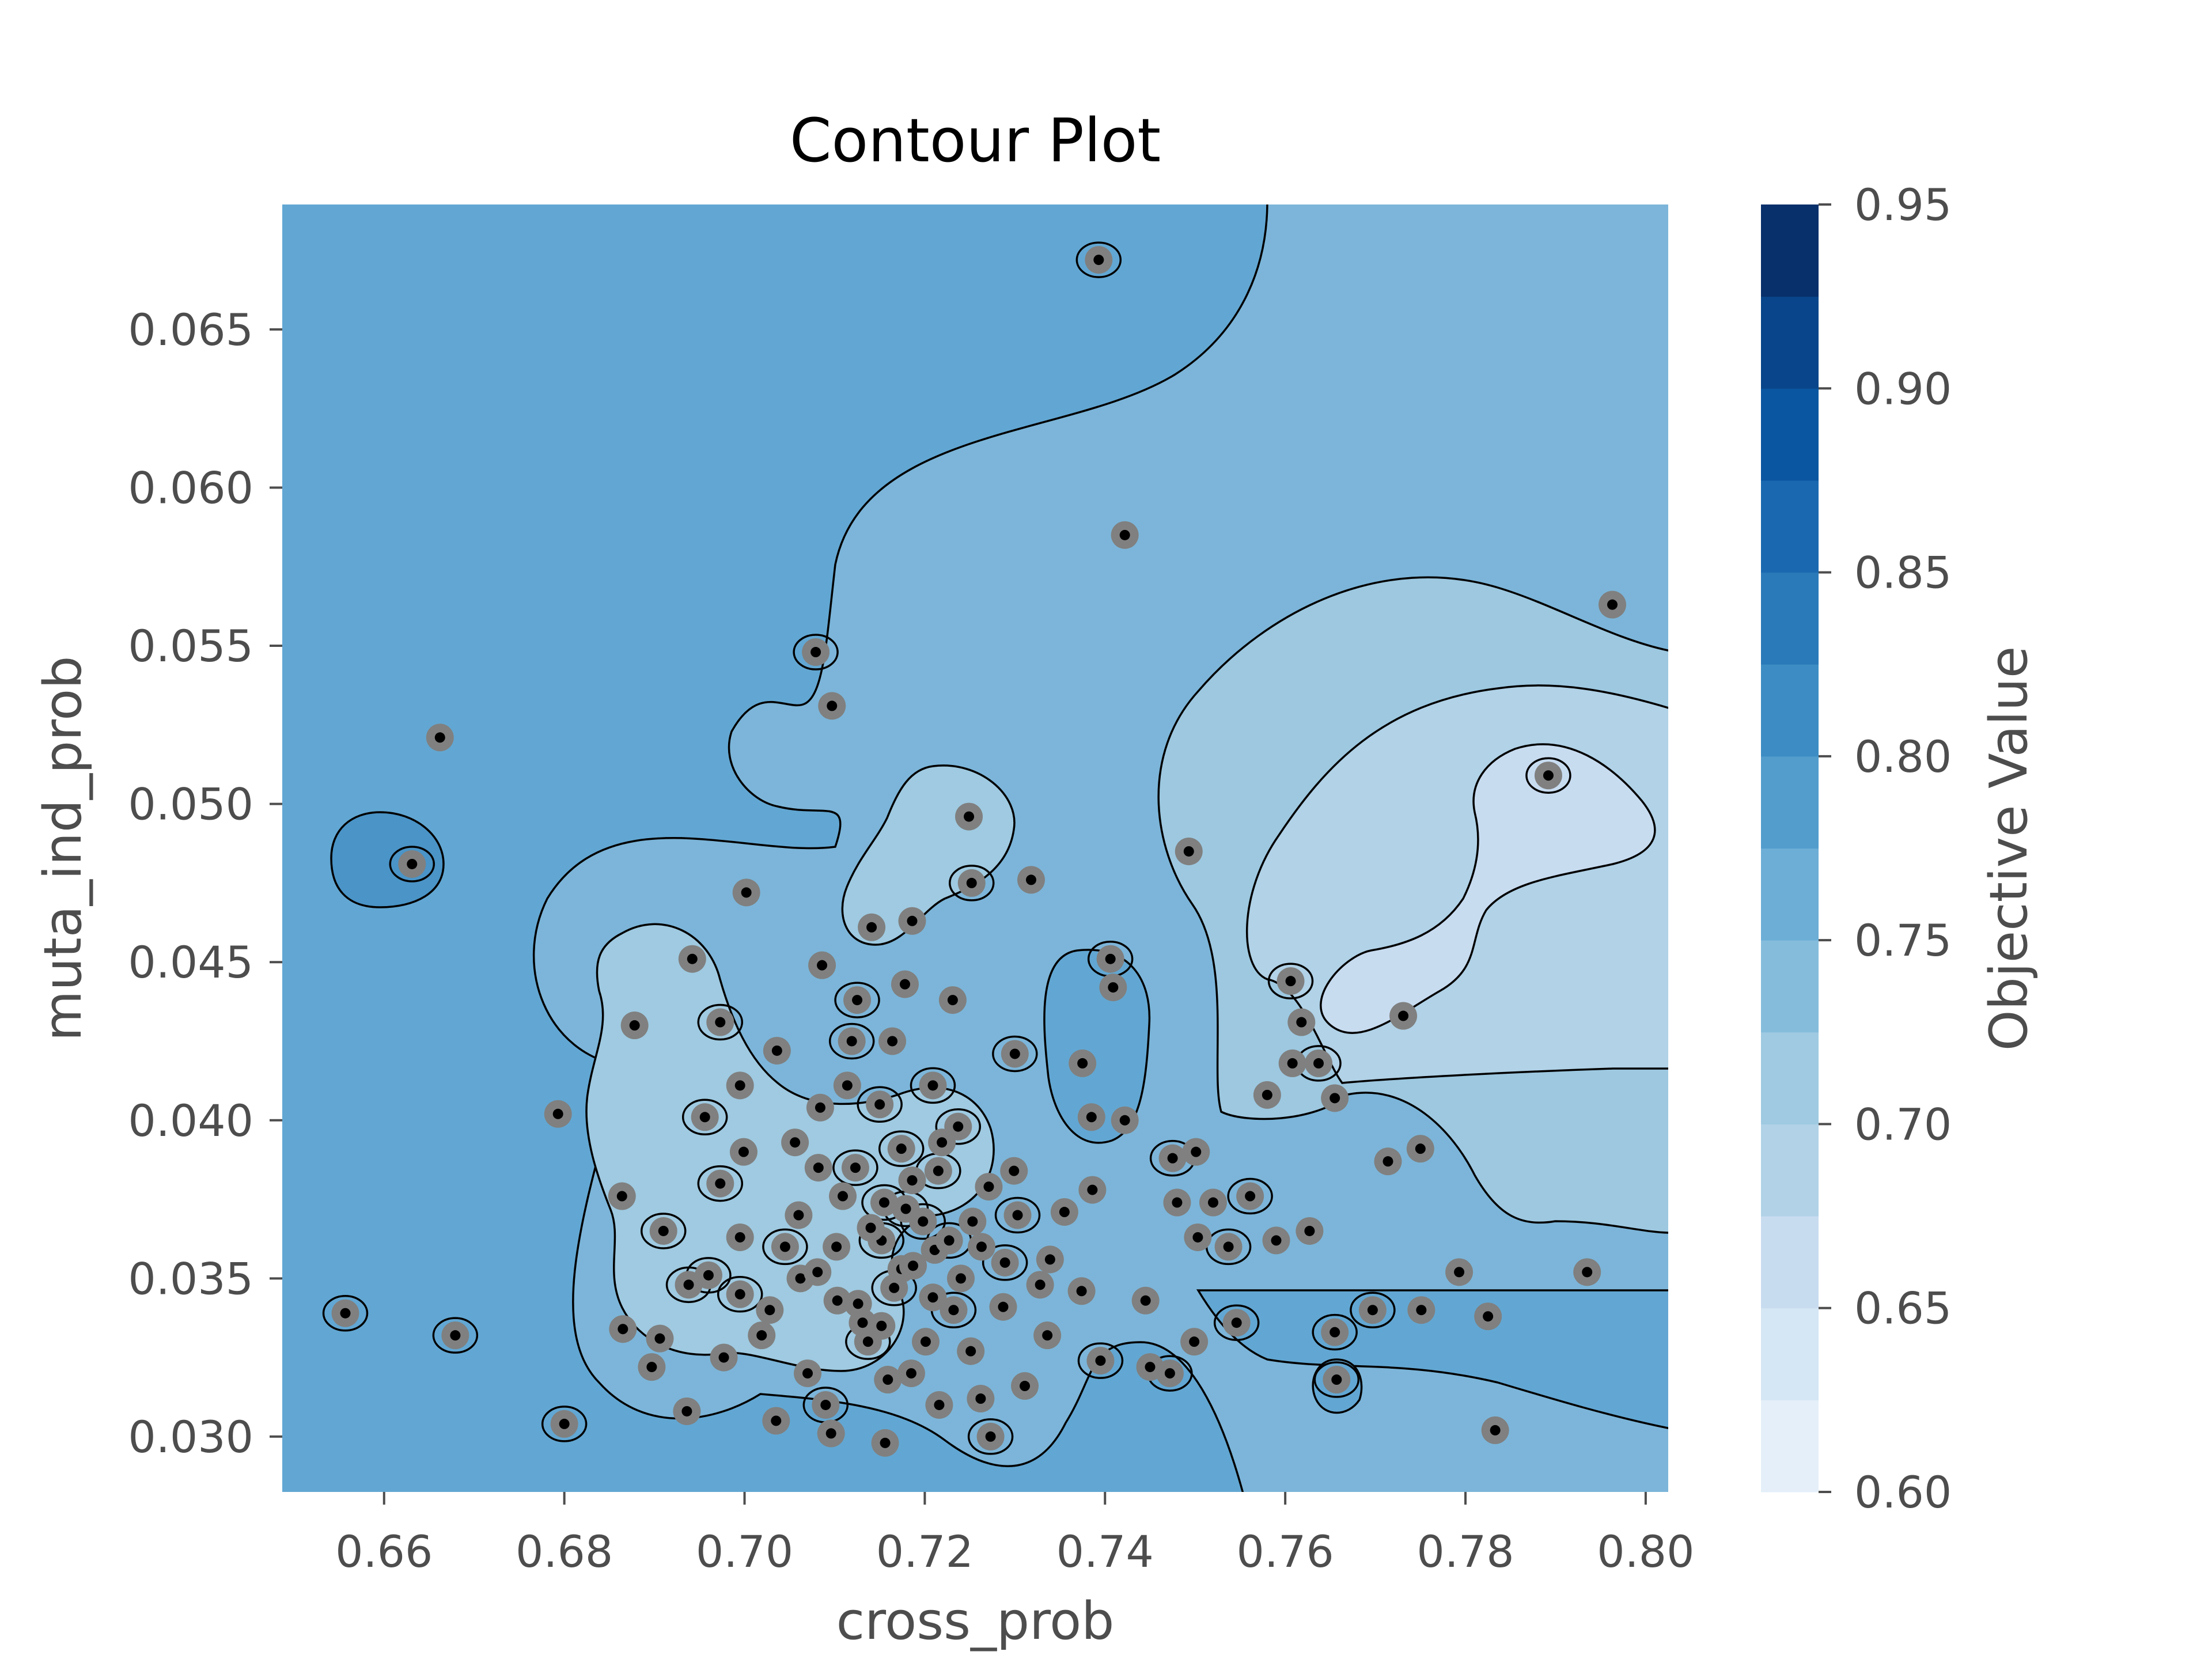 Image resolution: width=2212 pixels, height=1659 pixels. I want to click on y-tick-label: 0.035, so click(190, 1278).